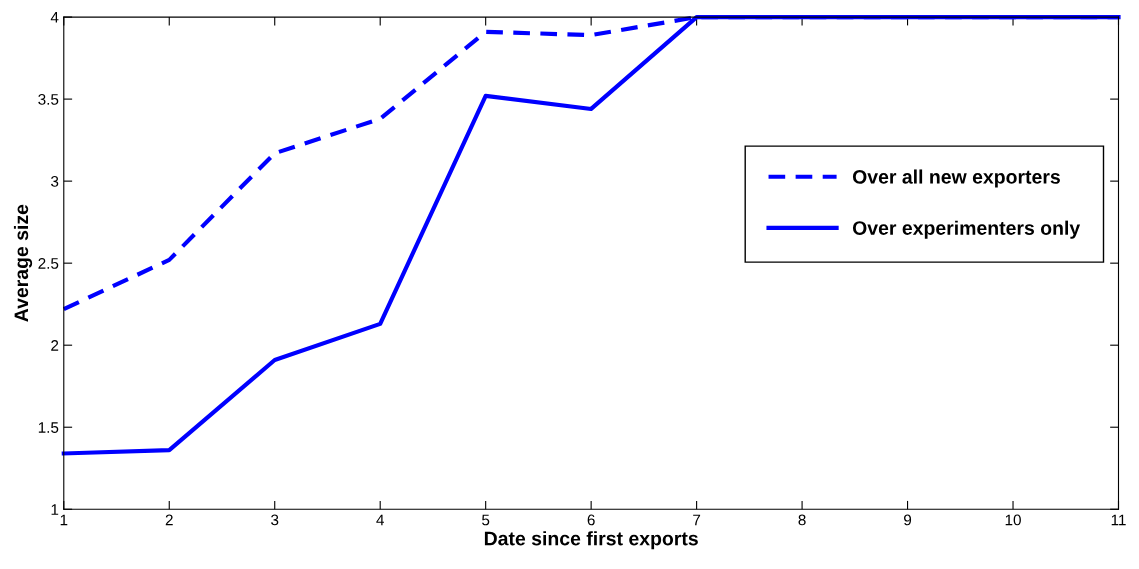  Describe the element at coordinates (802, 520) in the screenshot. I see `x-tick-label: 8` at that location.